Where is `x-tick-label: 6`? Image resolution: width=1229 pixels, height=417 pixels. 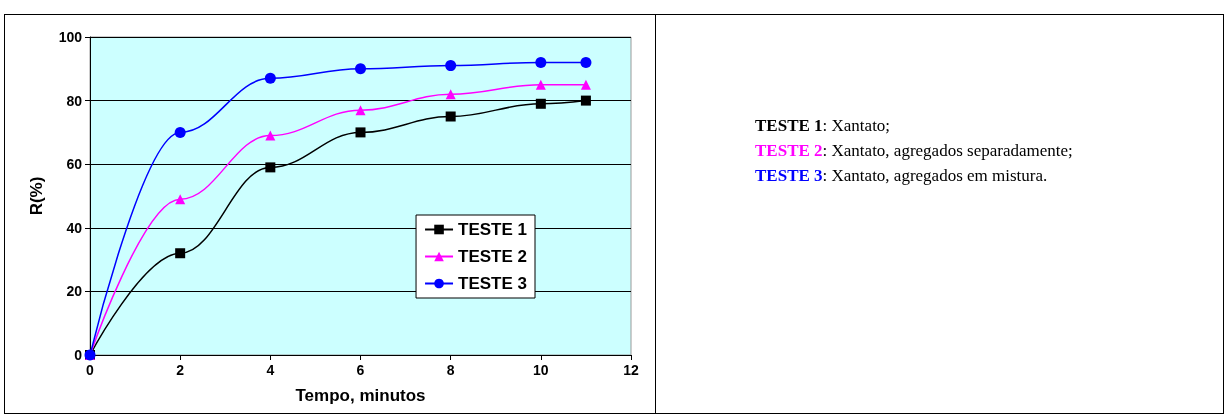
x-tick-label: 6 is located at coordinates (360, 370).